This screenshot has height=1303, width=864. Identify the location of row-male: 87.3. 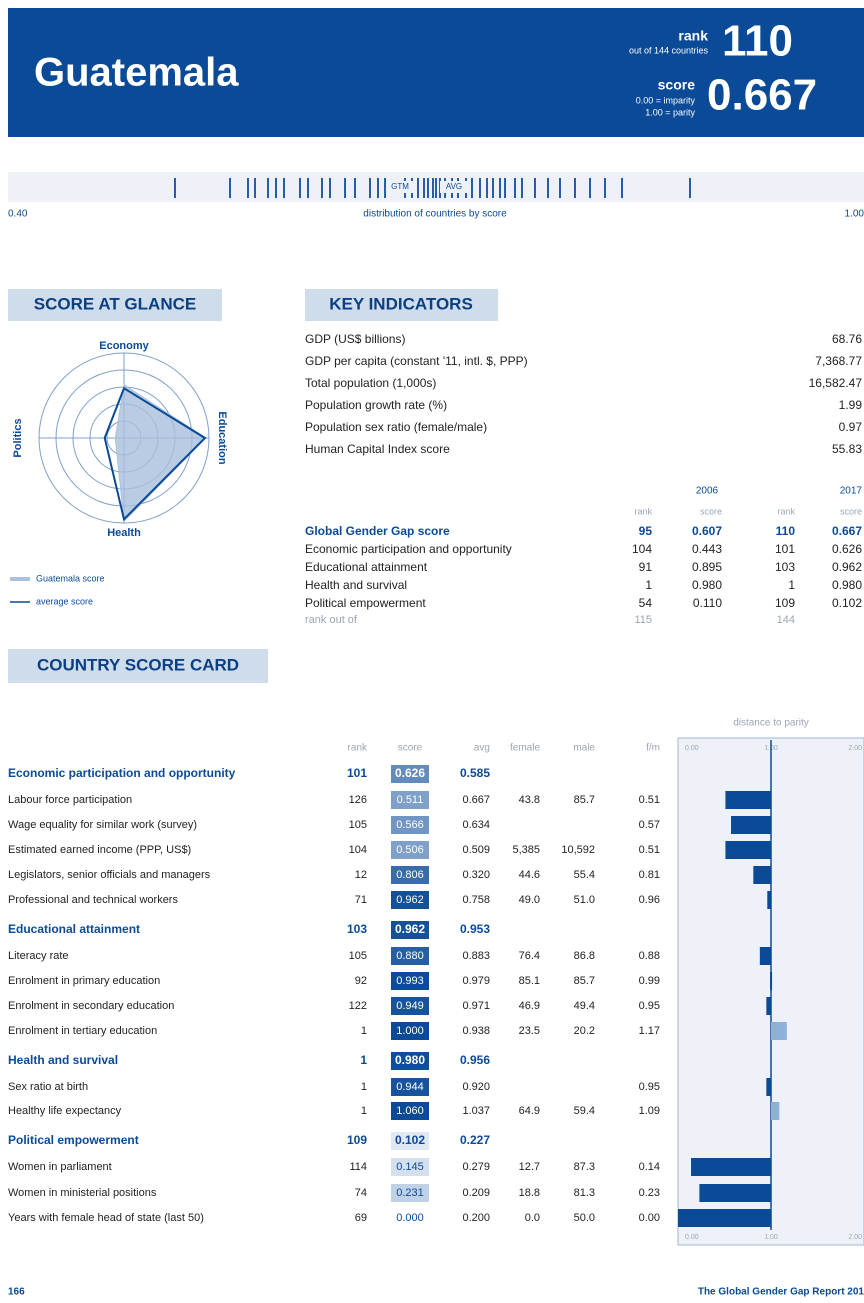
(584, 1167).